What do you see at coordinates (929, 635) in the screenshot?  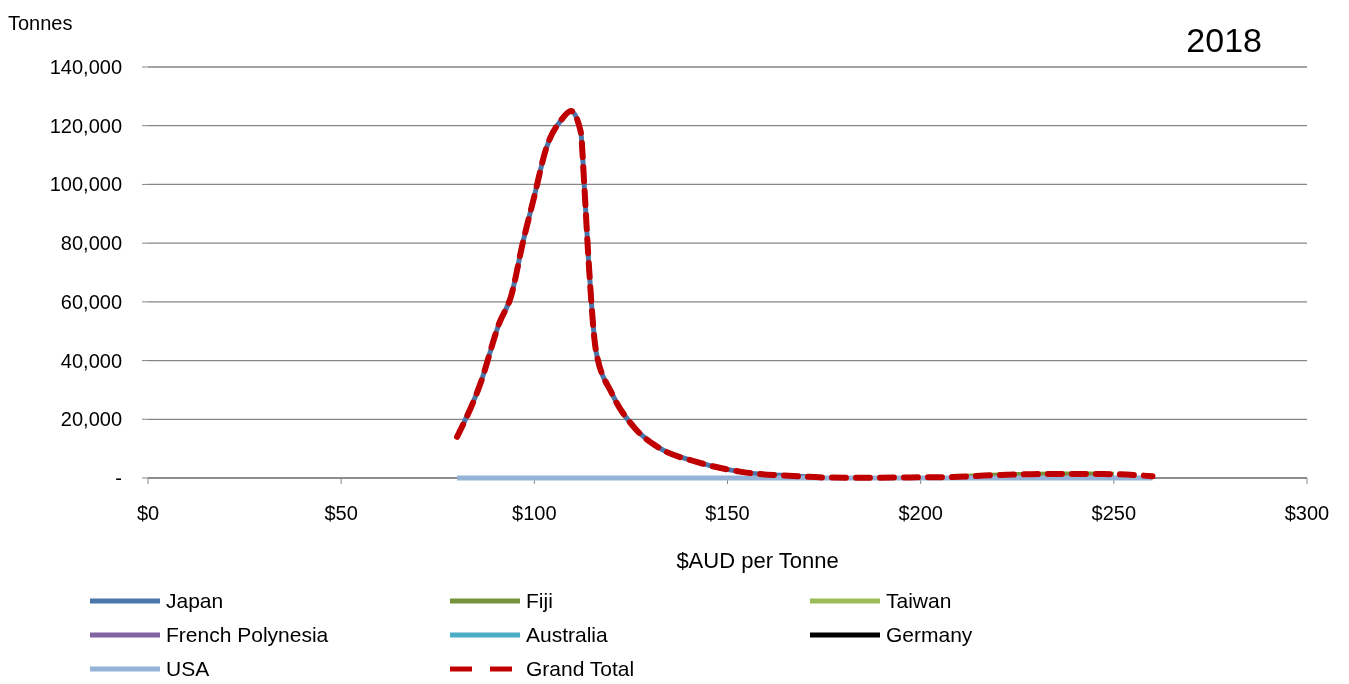 I see `legend-label: Germany` at bounding box center [929, 635].